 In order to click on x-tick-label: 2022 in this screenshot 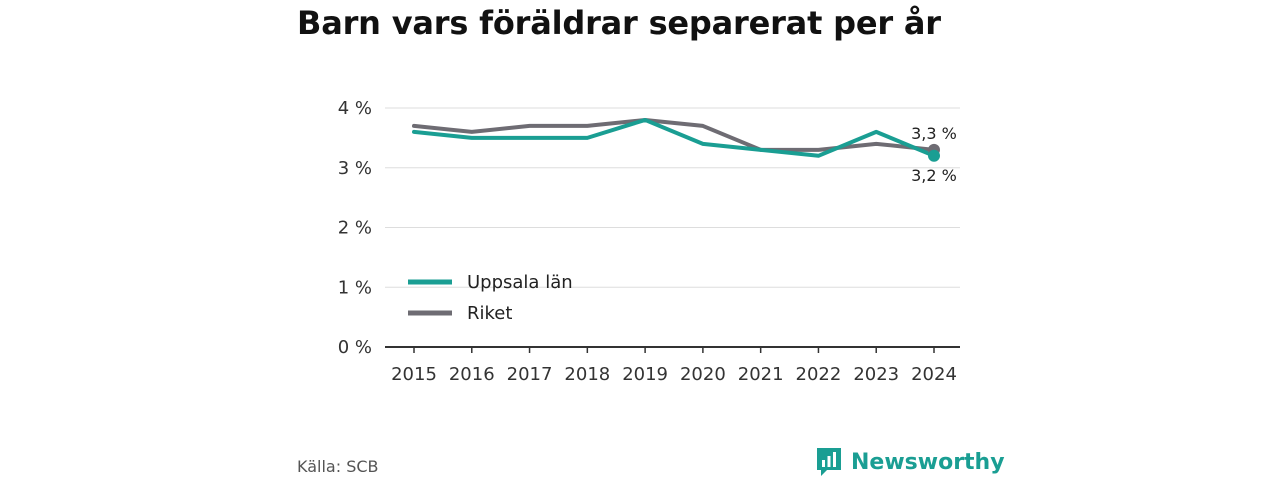, I will do `click(819, 374)`.